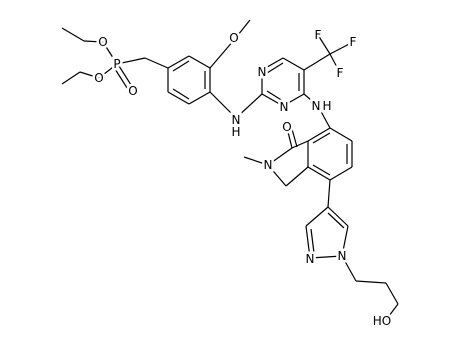 This screenshot has height=350, width=455. Describe the element at coordinates (116, 64) in the screenshot. I see `atom-label: P` at that location.